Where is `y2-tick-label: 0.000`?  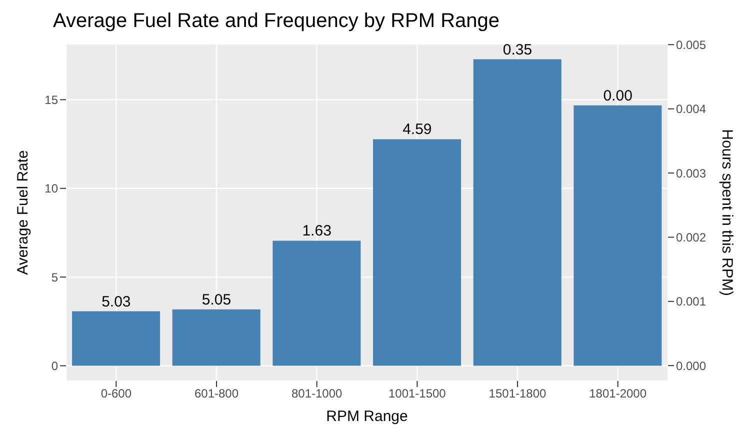 y2-tick-label: 0.000 is located at coordinates (691, 365).